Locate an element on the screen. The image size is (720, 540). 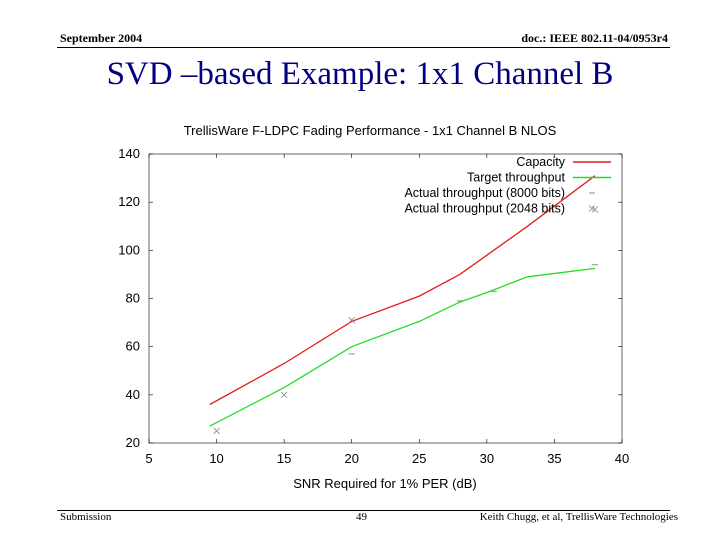
header-divider is located at coordinates (363, 47).